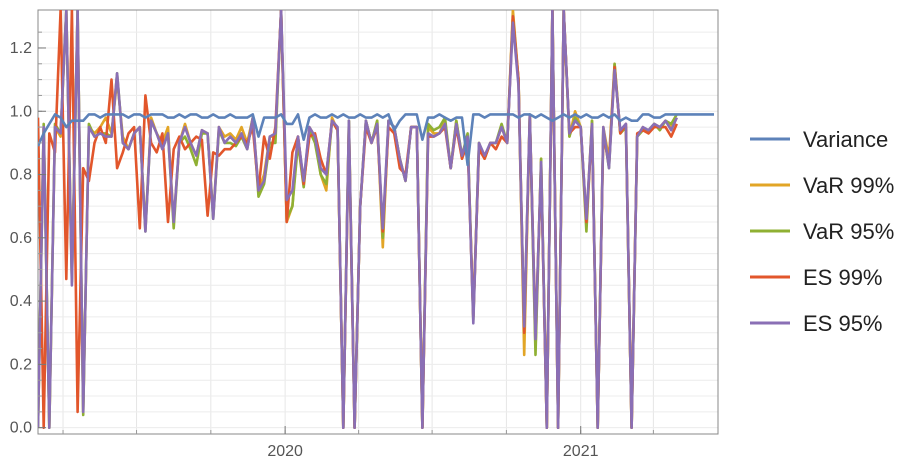 The image size is (922, 468). I want to click on y-tick-label: 0.0, so click(21, 428).